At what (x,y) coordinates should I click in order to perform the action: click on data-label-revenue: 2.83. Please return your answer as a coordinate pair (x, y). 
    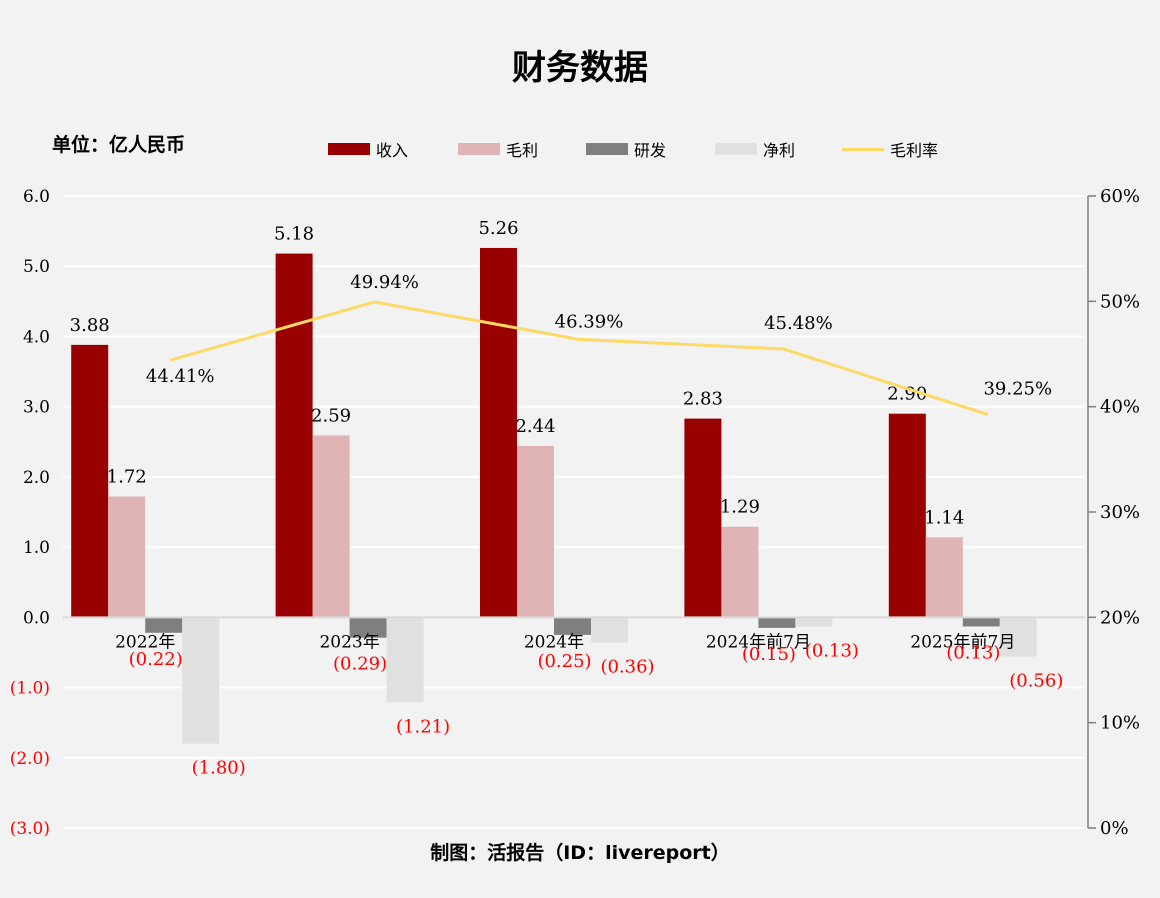
    Looking at the image, I should click on (703, 399).